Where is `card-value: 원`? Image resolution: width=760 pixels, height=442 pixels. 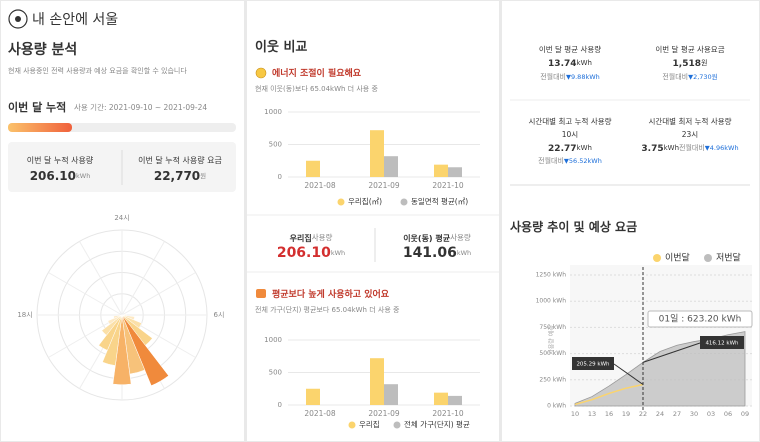 card-value: 원 is located at coordinates (203, 175).